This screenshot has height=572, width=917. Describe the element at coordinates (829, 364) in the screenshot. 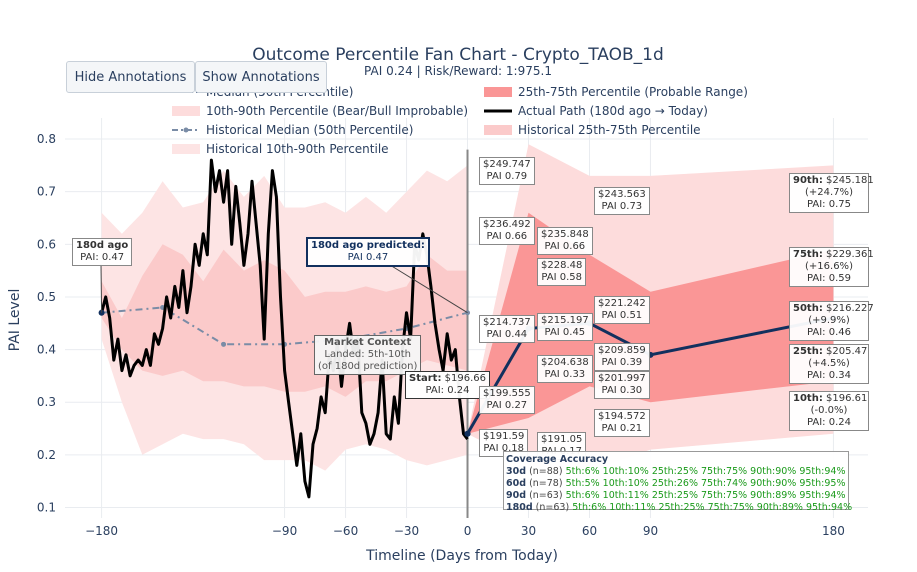

I see `endpoint-label-25th: 25th: $205.47 (+4.5%) PAI: 0.34` at that location.